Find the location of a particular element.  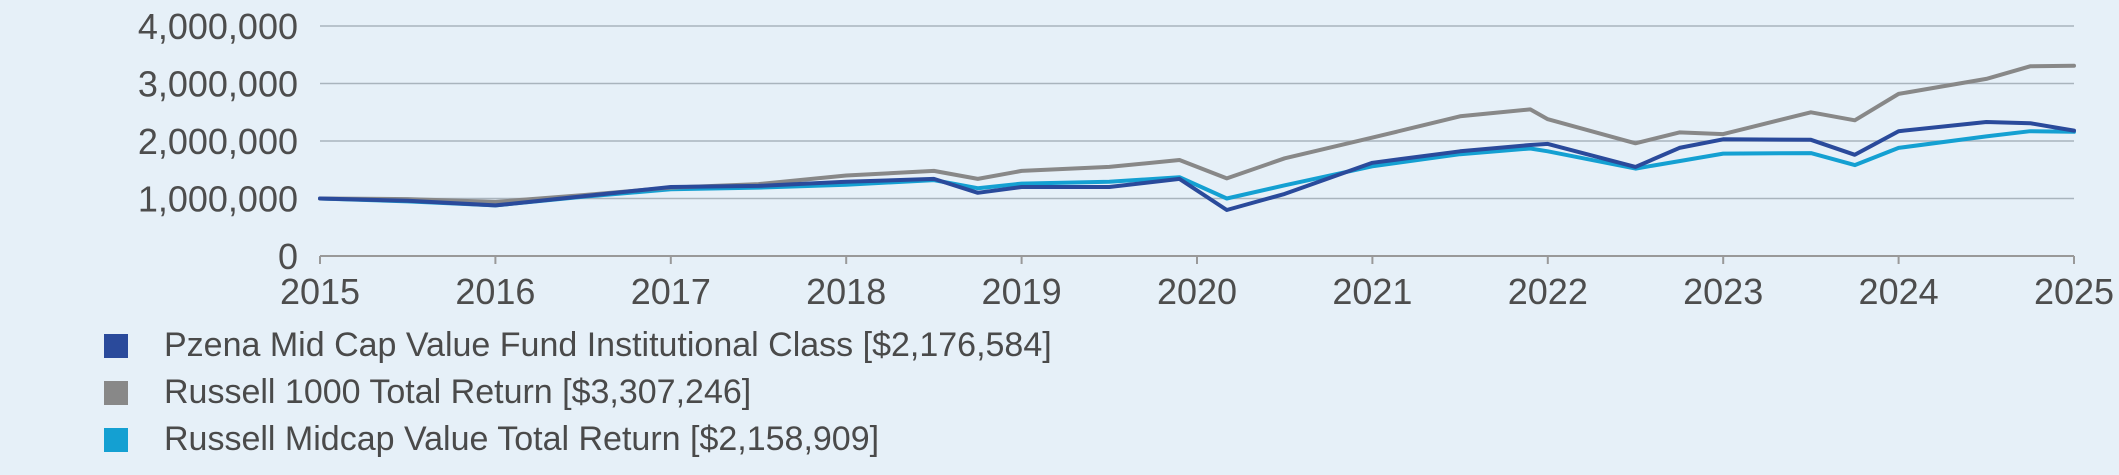

x-tick-label: 2023 is located at coordinates (1723, 291).